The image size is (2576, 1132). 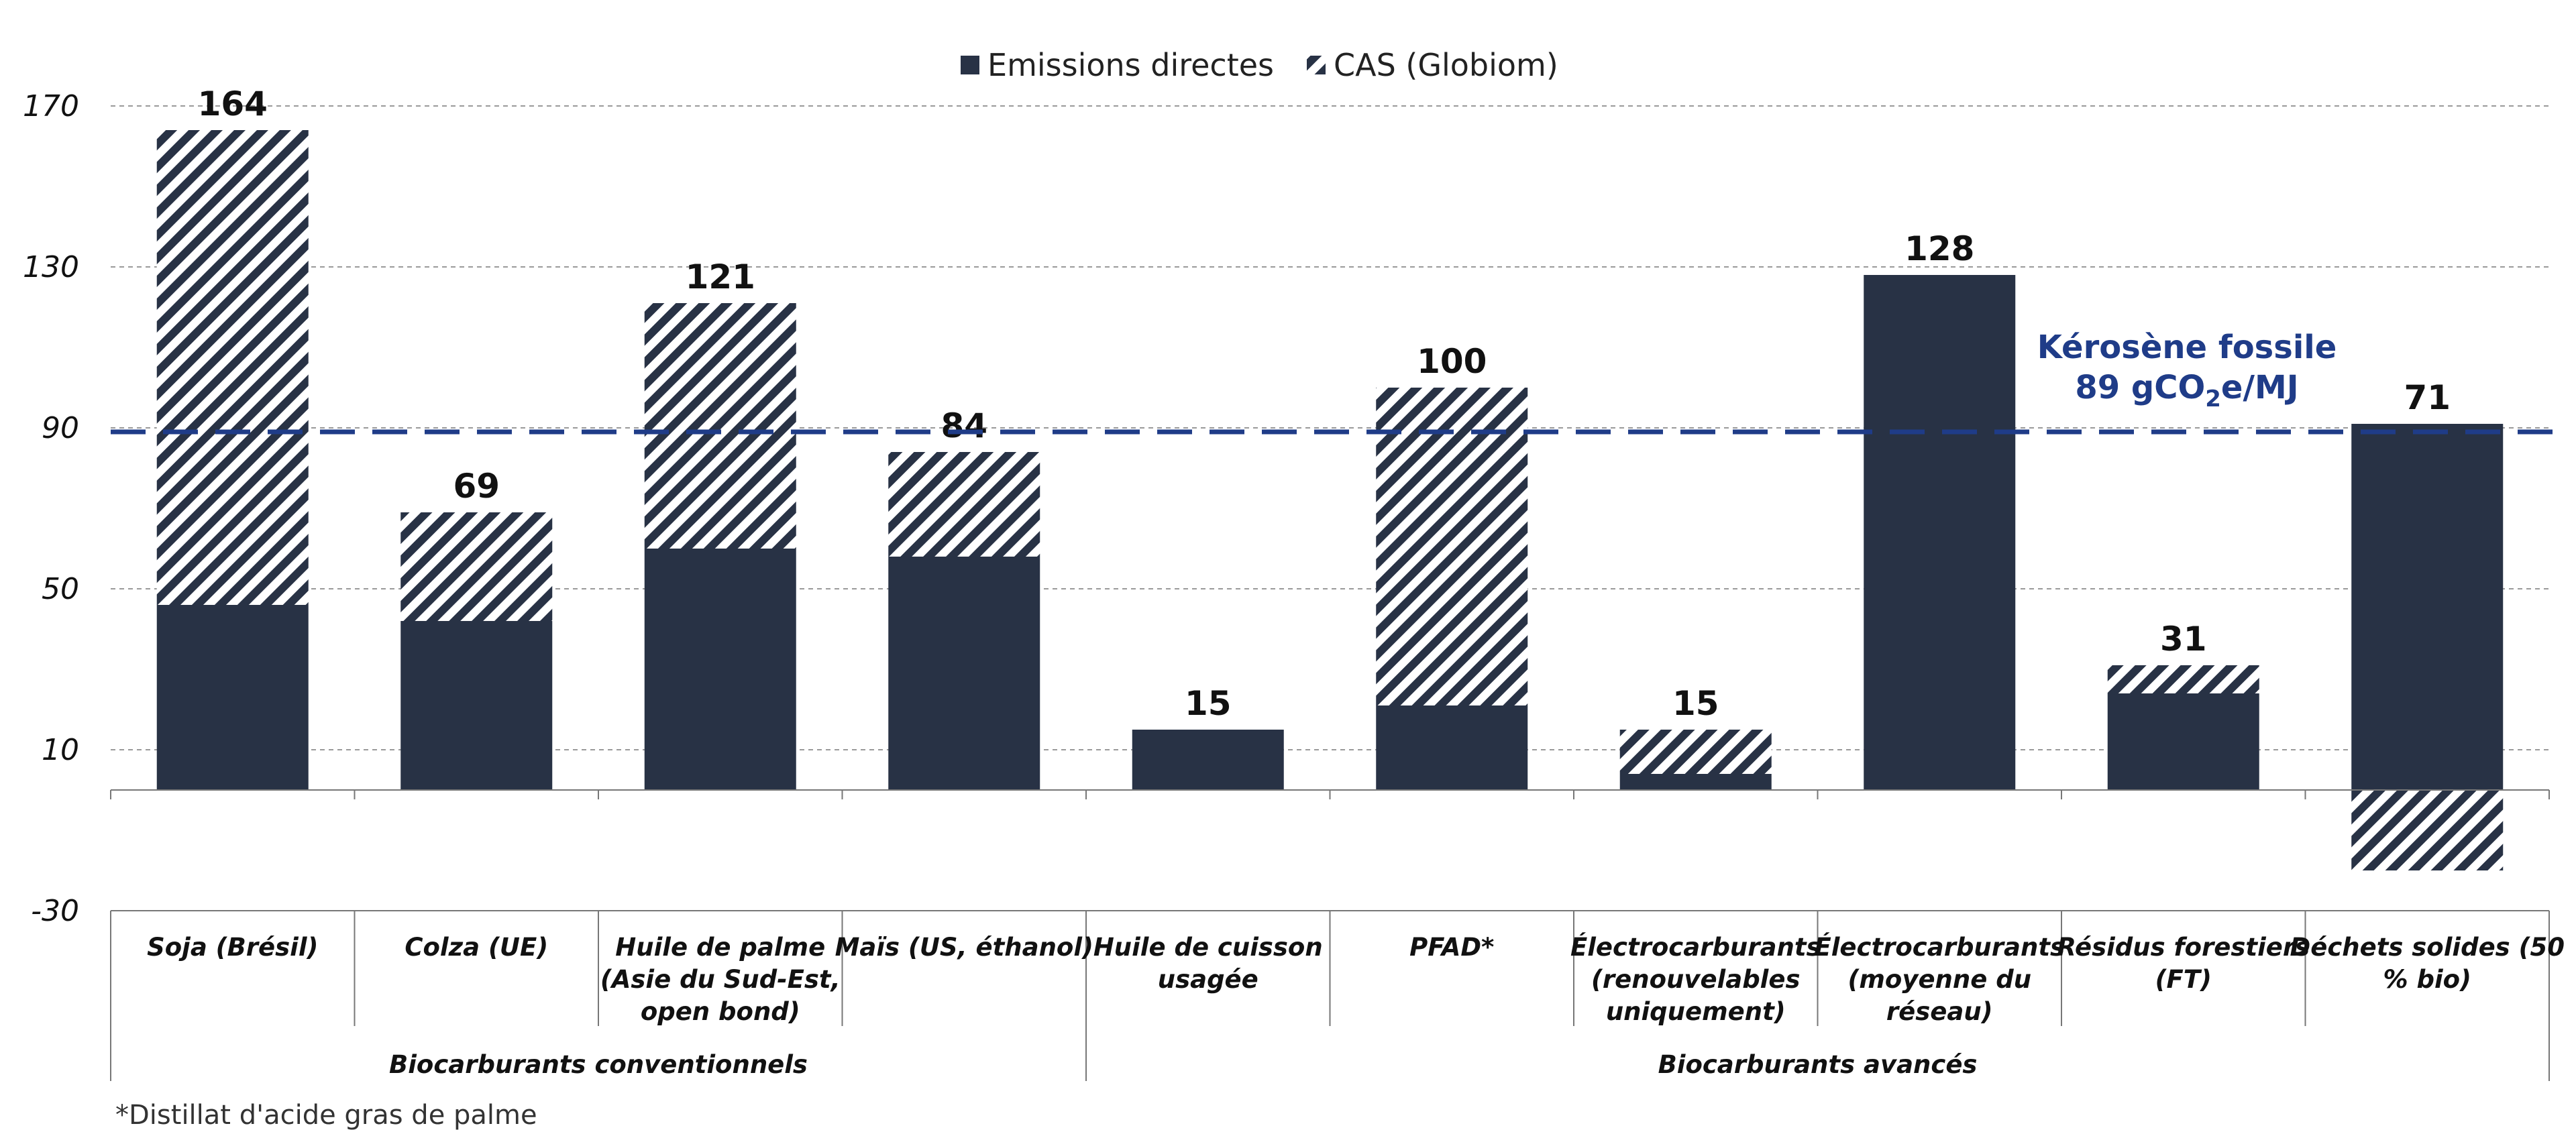 What do you see at coordinates (2427, 963) in the screenshot?
I see `category-label: Déchets solides (50% bio)` at bounding box center [2427, 963].